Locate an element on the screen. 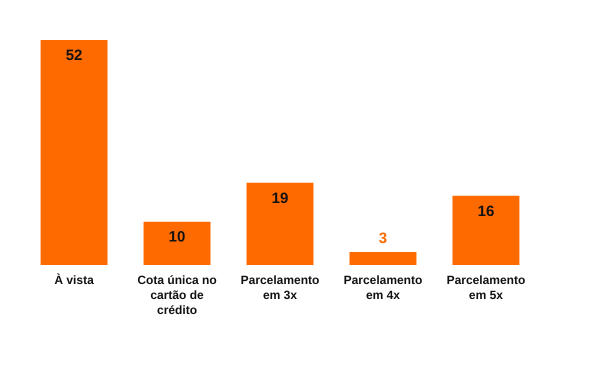  data-label: 52 is located at coordinates (74, 55).